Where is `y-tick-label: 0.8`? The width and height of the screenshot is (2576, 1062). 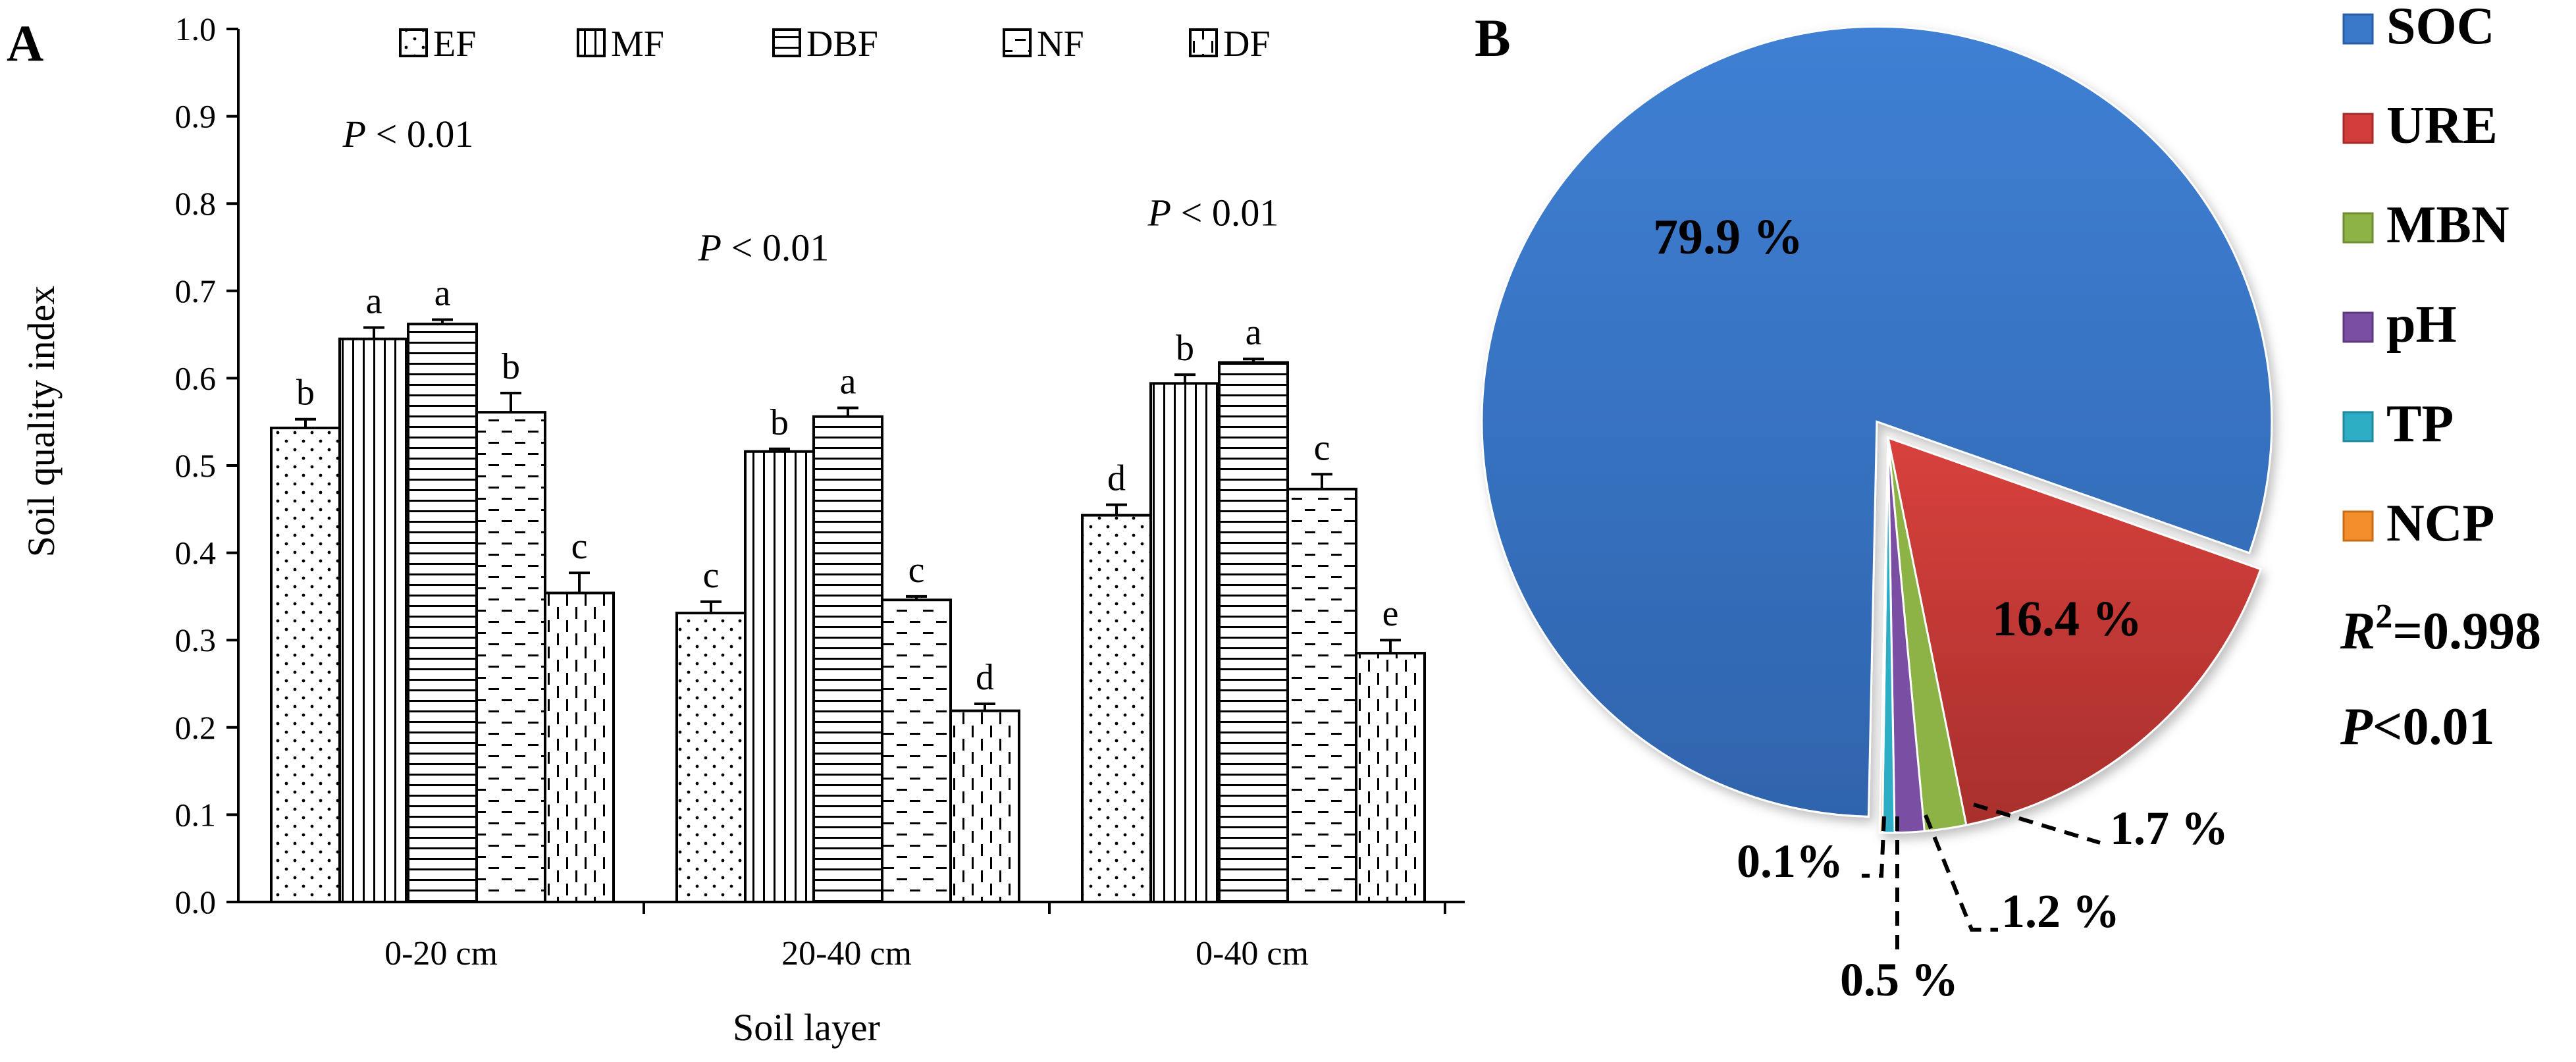 y-tick-label: 0.8 is located at coordinates (196, 203).